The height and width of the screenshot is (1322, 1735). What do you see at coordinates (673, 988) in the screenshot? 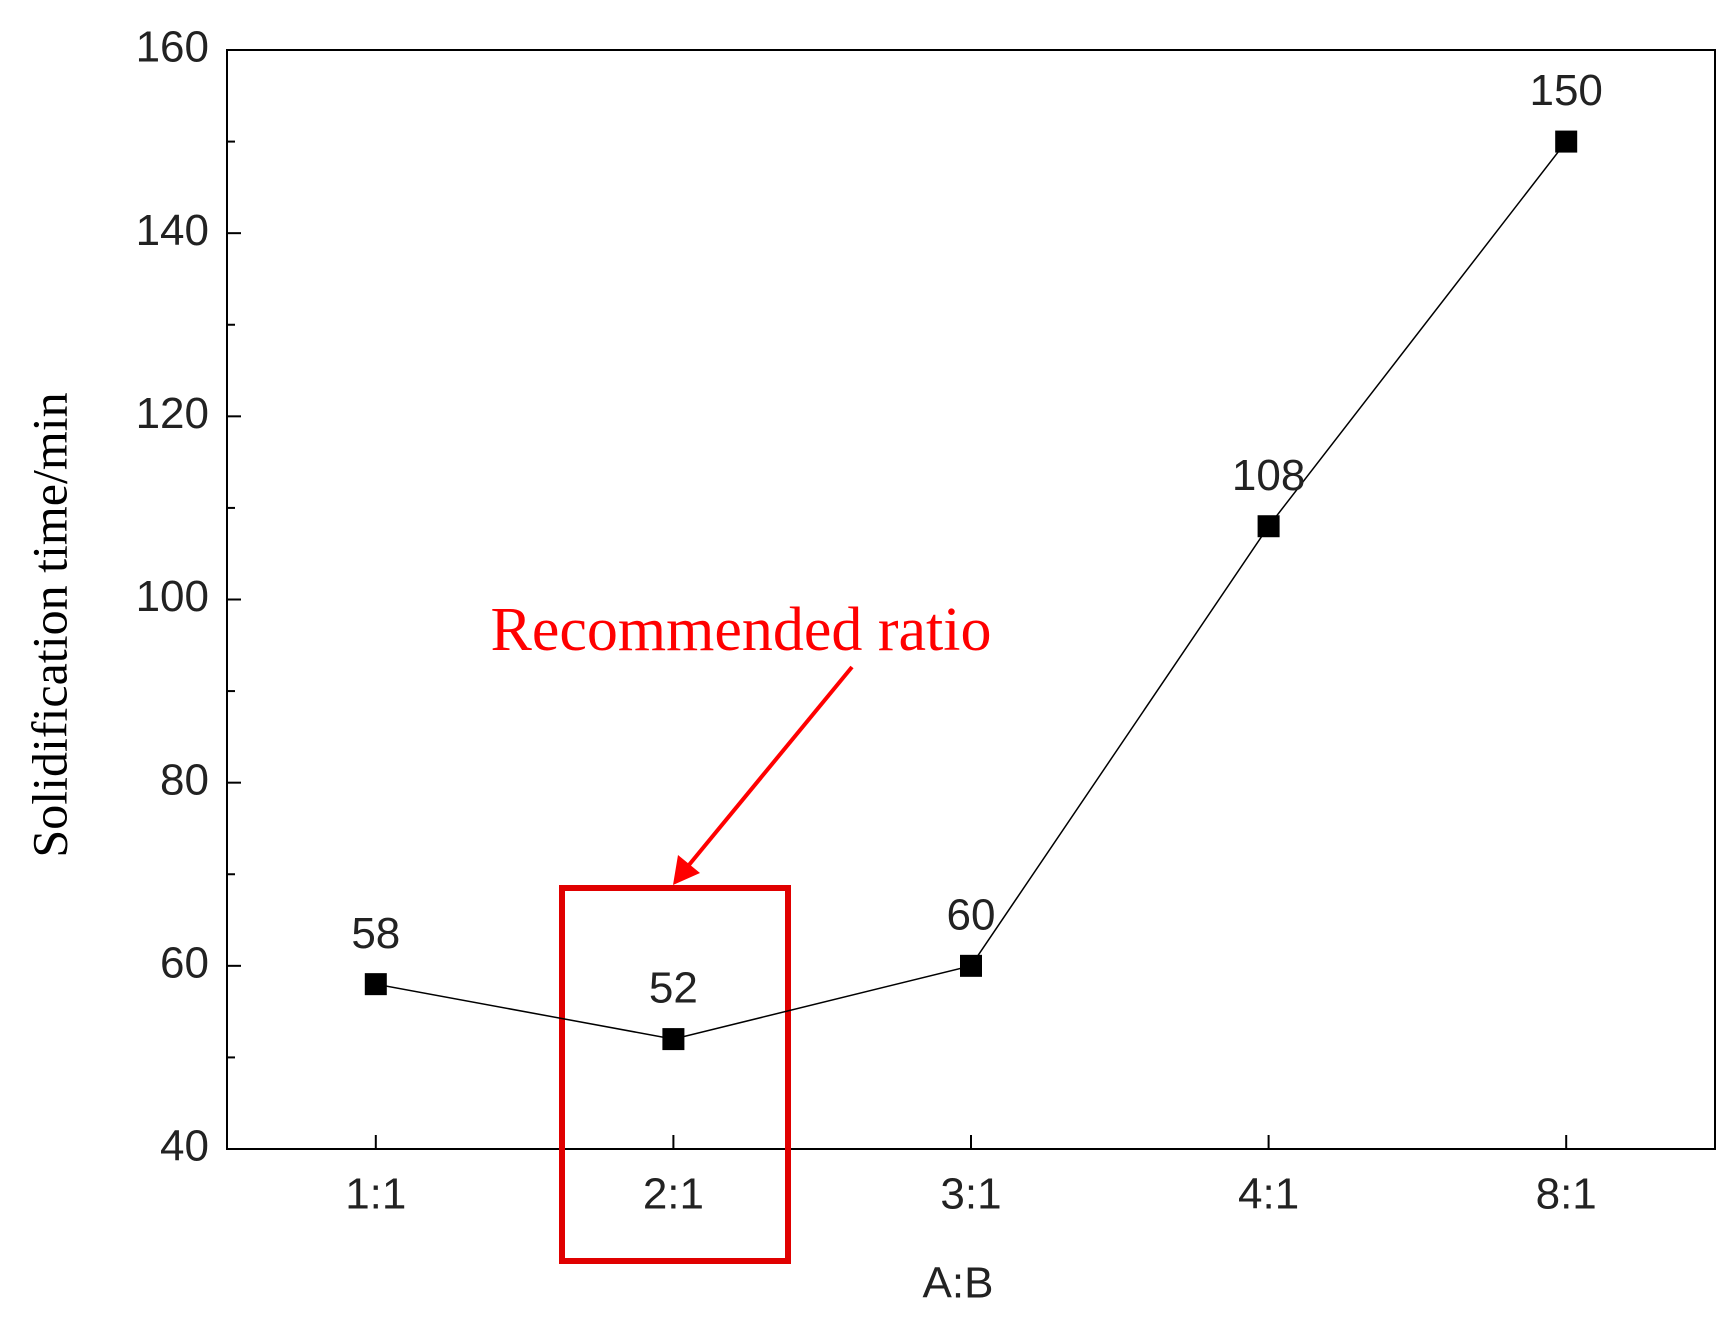
I see `data-label: 52` at bounding box center [673, 988].